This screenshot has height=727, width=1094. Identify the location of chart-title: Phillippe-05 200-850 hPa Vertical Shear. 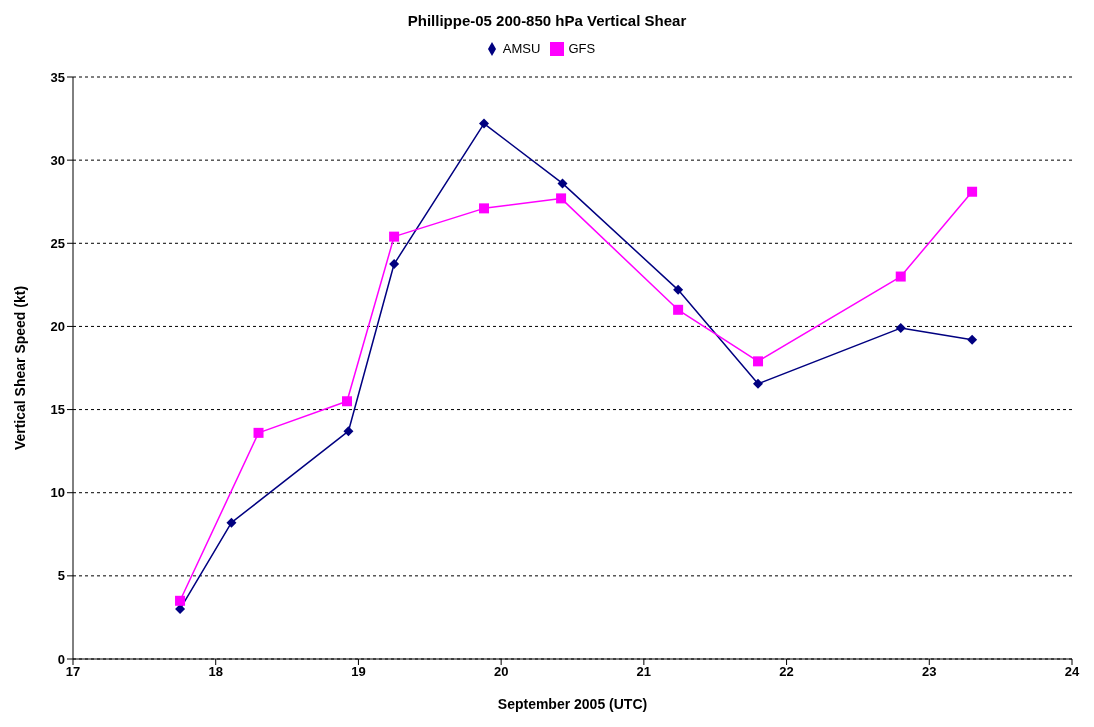
(547, 20).